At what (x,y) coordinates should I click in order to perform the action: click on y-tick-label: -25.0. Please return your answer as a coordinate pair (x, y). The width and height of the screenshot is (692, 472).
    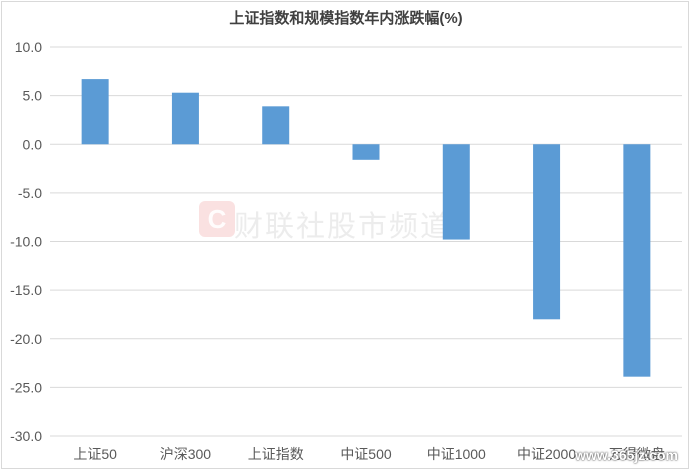
    Looking at the image, I should click on (26, 387).